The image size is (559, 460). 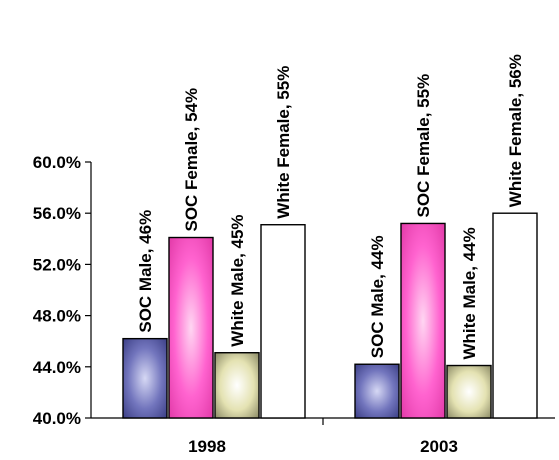 I want to click on data-label: SOC Female, 55%, so click(x=423, y=146).